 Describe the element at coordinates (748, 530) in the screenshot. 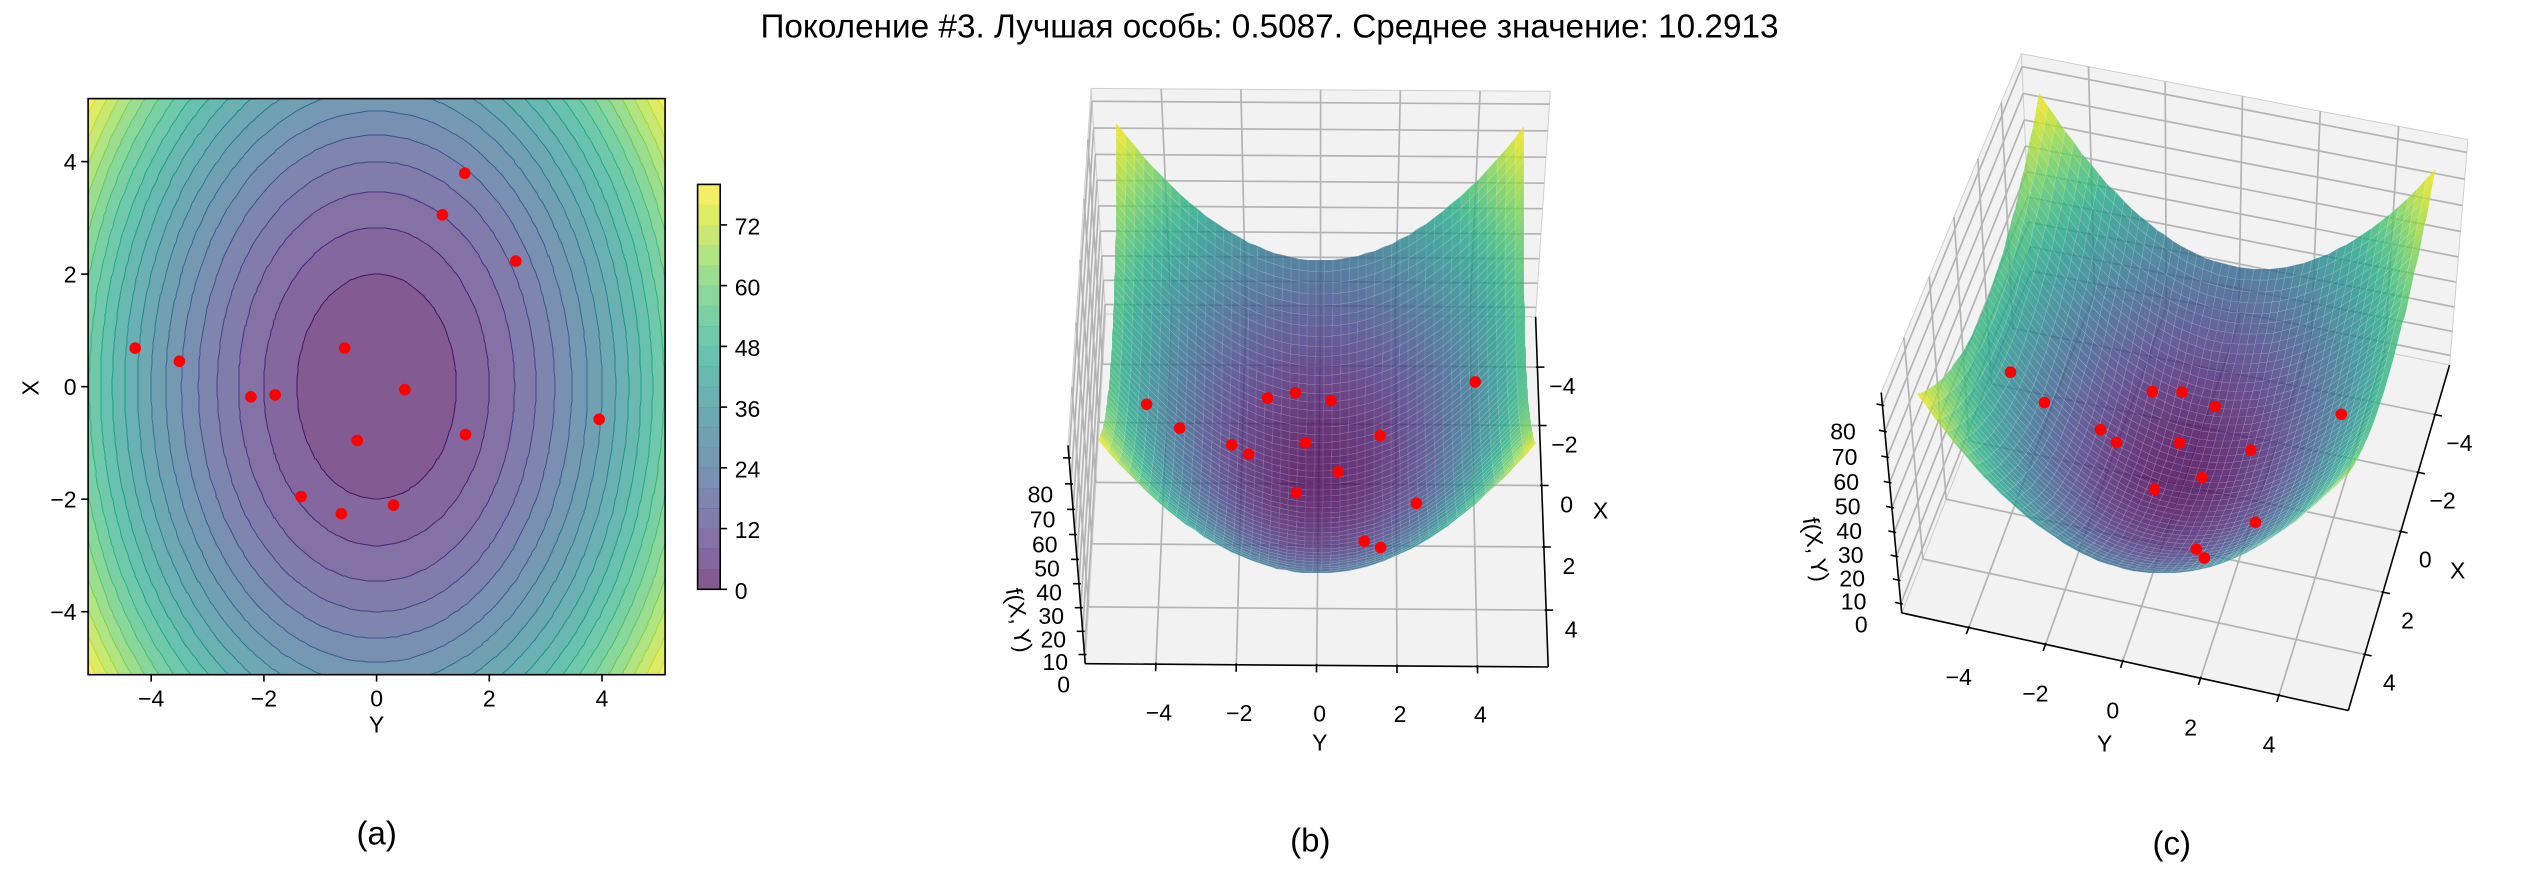

I see `svg-text: 12` at that location.